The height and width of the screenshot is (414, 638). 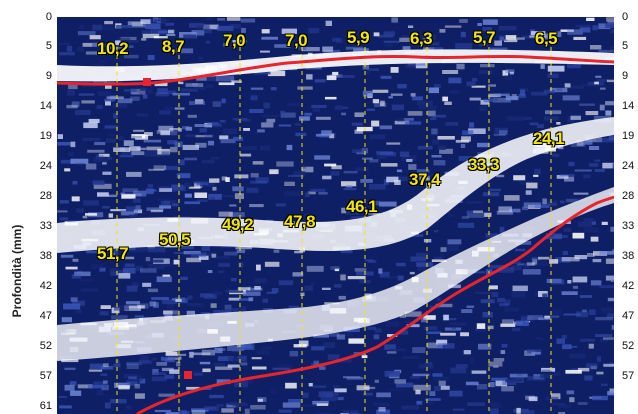 What do you see at coordinates (549, 138) in the screenshot?
I see `measurement-label: 24,1` at bounding box center [549, 138].